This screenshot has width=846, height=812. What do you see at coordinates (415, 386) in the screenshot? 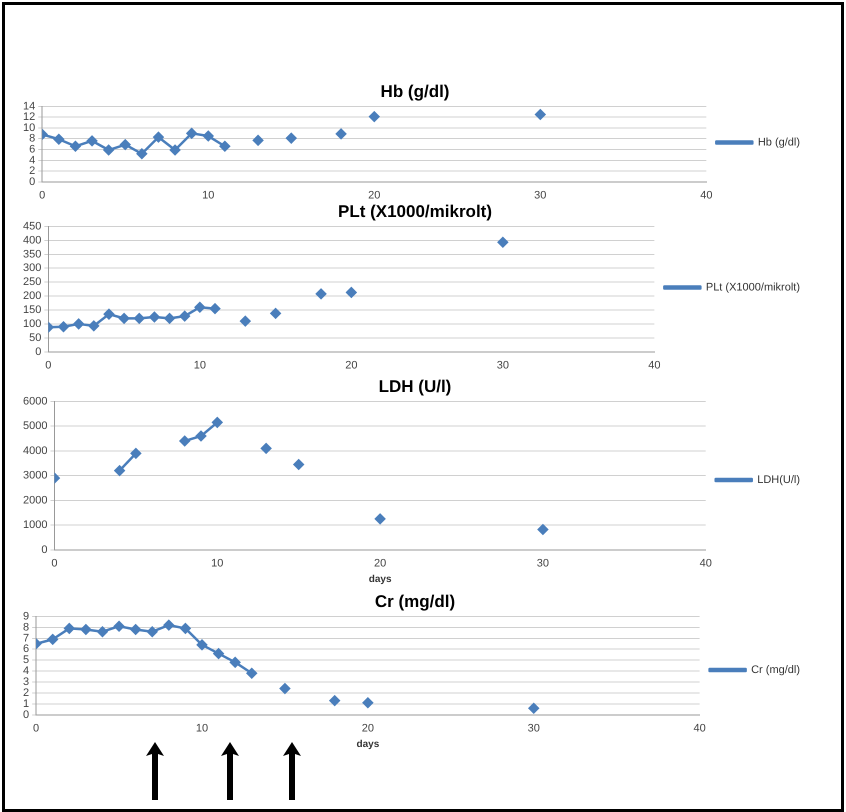
I see `chart-title: LDH (U/l)` at bounding box center [415, 386].